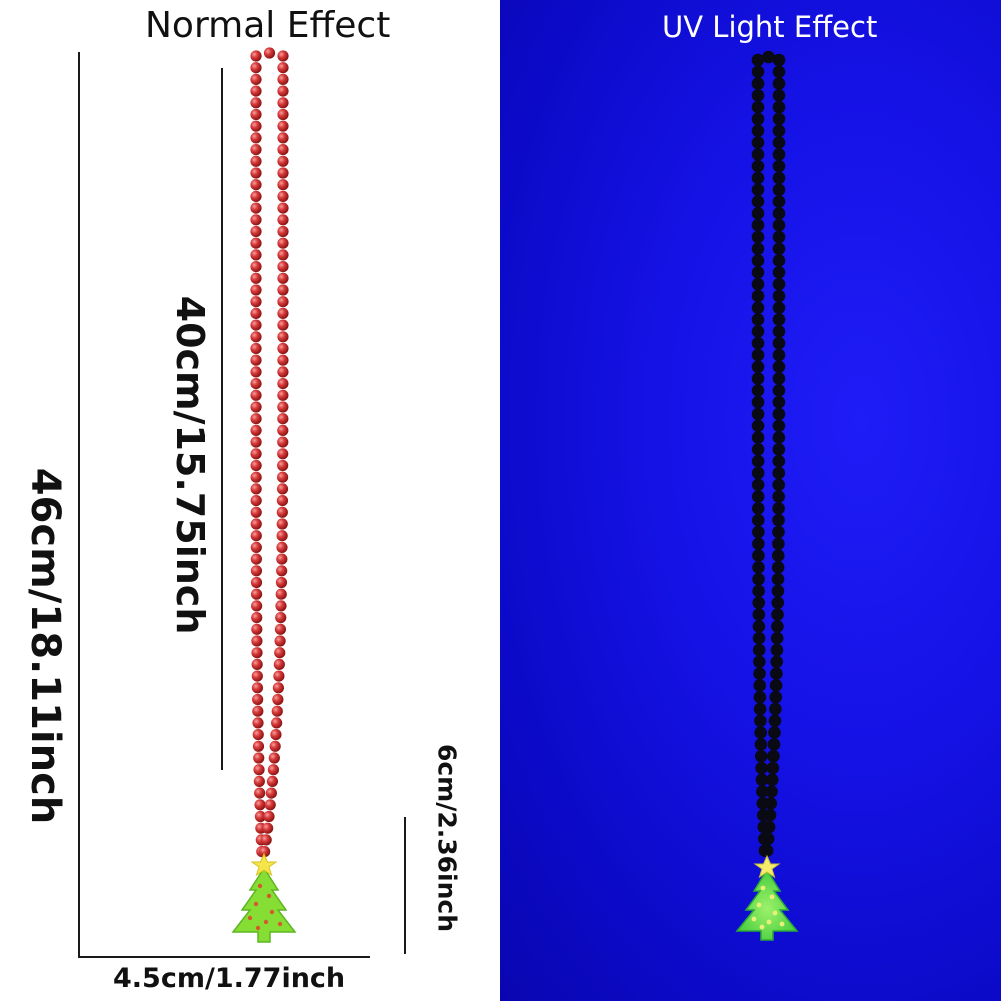  Describe the element at coordinates (405, 885) in the screenshot. I see `pendant-height-line` at that location.